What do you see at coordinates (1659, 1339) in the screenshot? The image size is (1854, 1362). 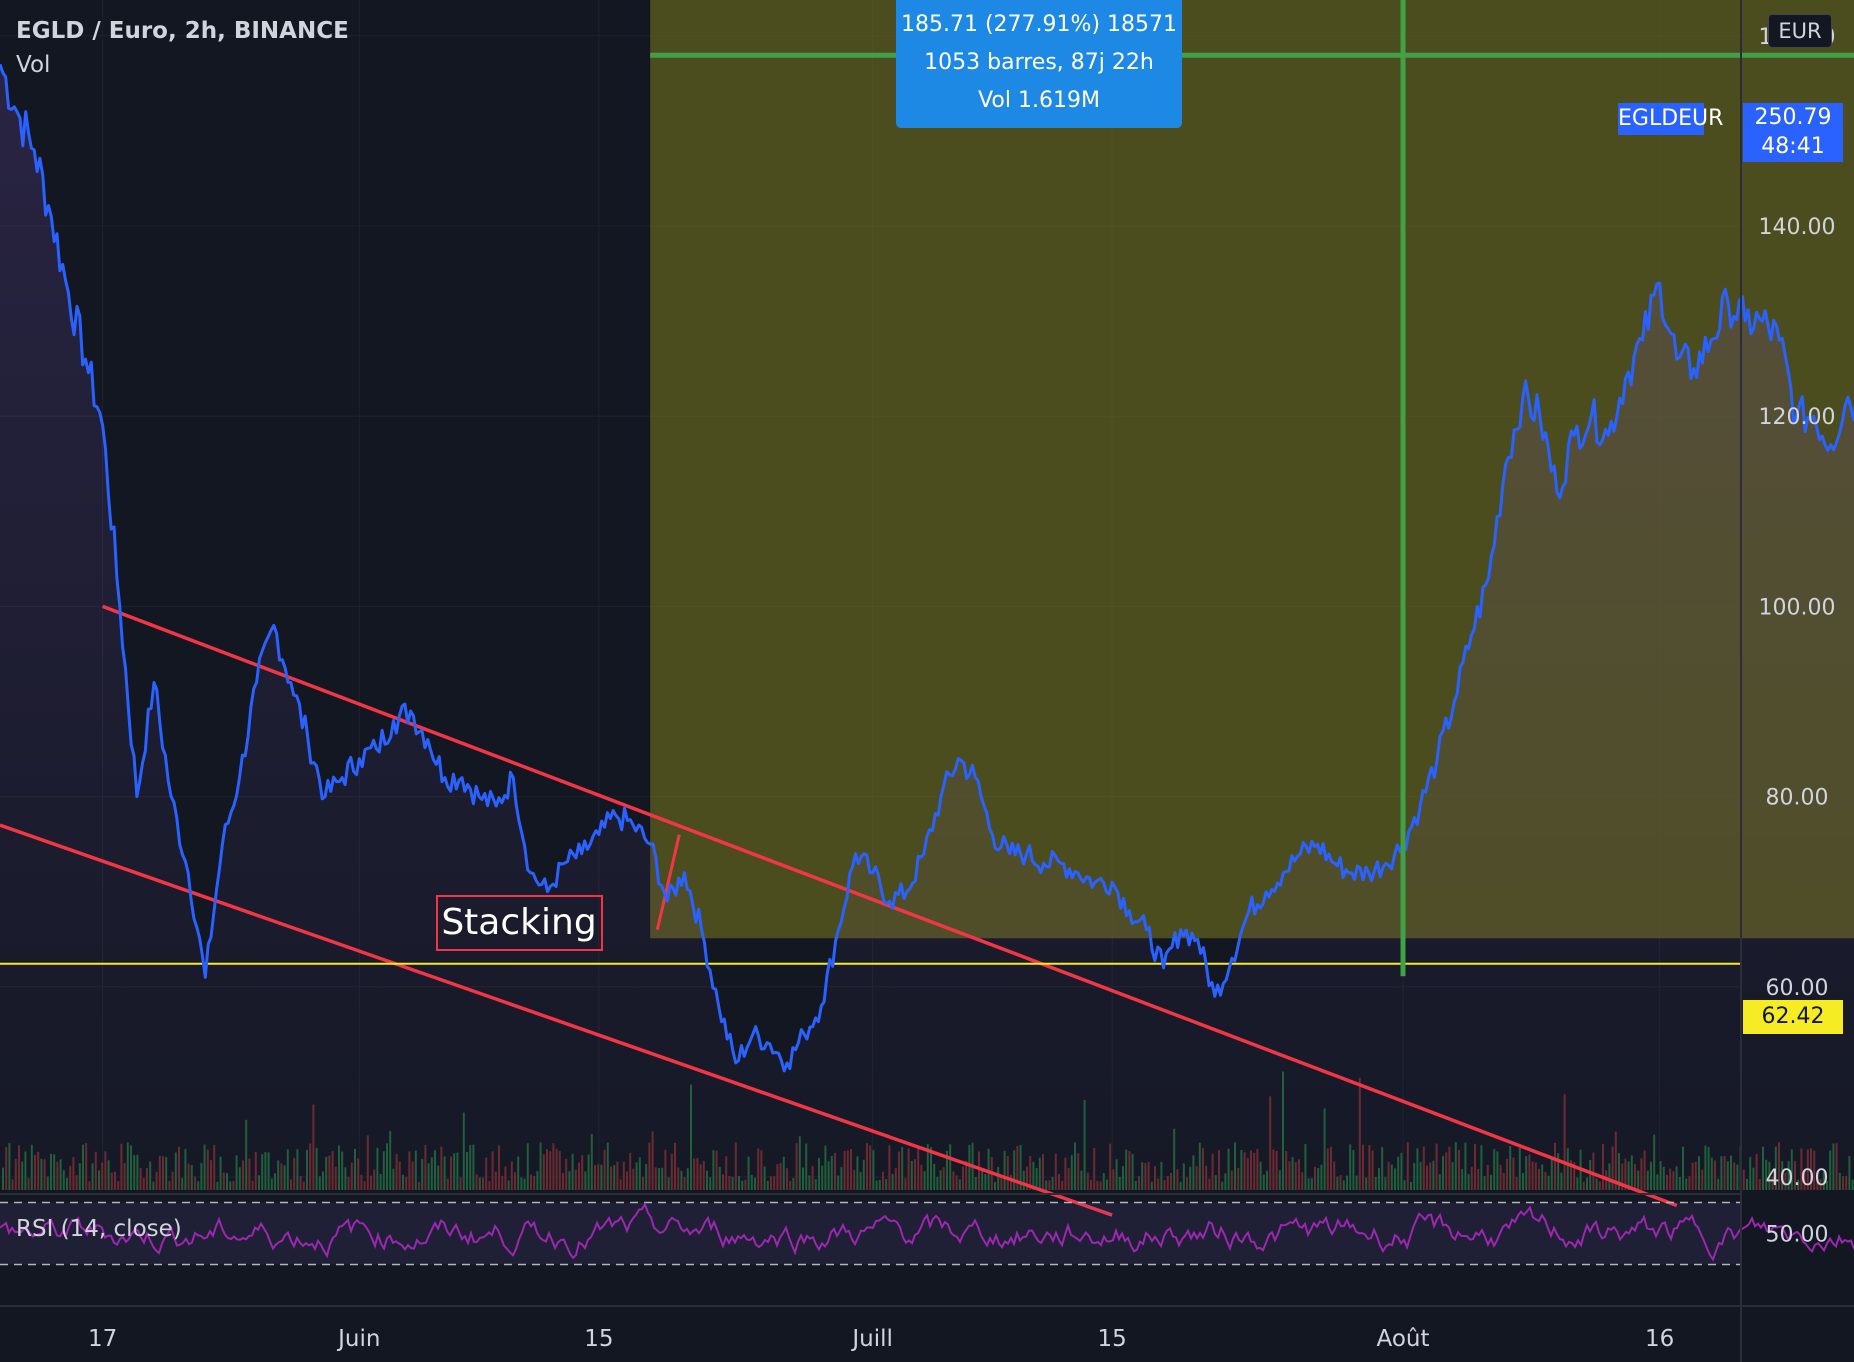 I see `time-tick: 16` at bounding box center [1659, 1339].